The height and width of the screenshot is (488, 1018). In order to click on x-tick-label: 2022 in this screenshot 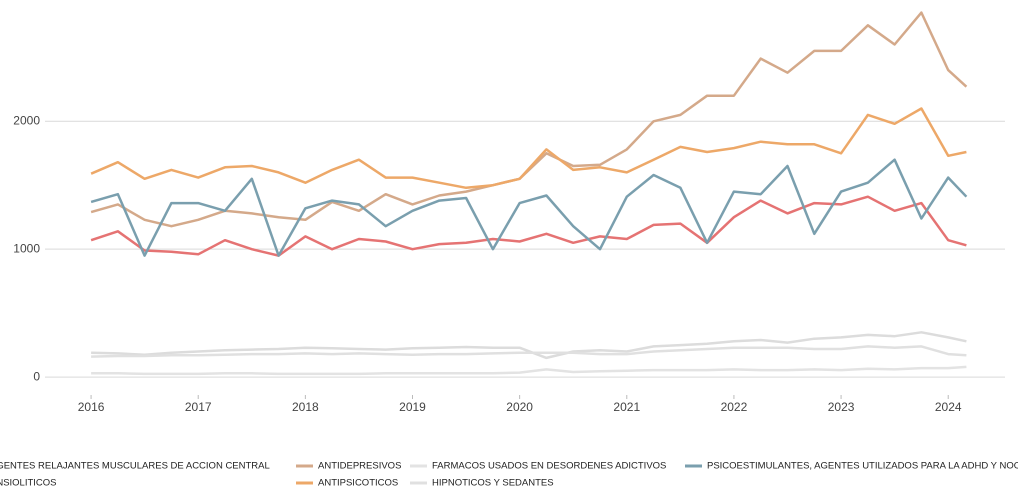, I will do `click(734, 407)`.